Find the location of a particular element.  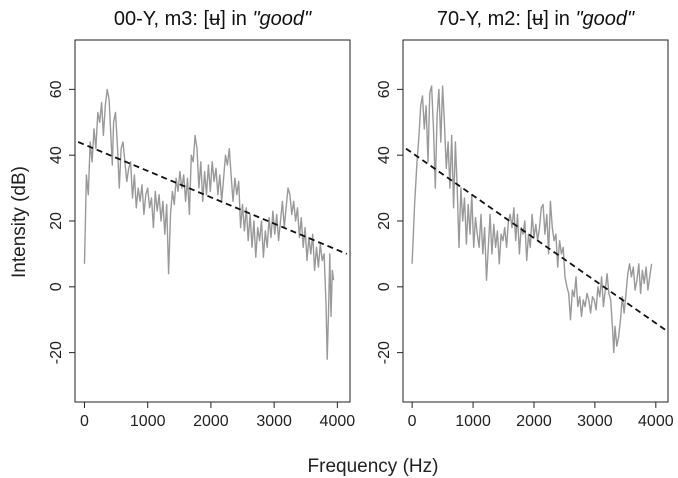

y-axis-title: Intensity (dB) is located at coordinates (19, 222).